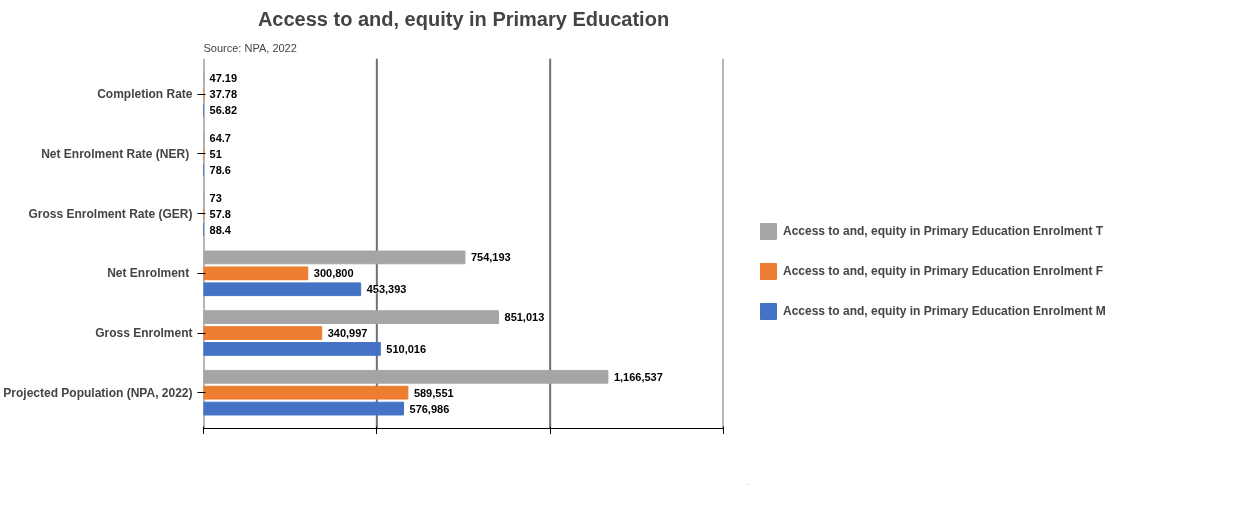  I want to click on data-label: 453,393, so click(386, 289).